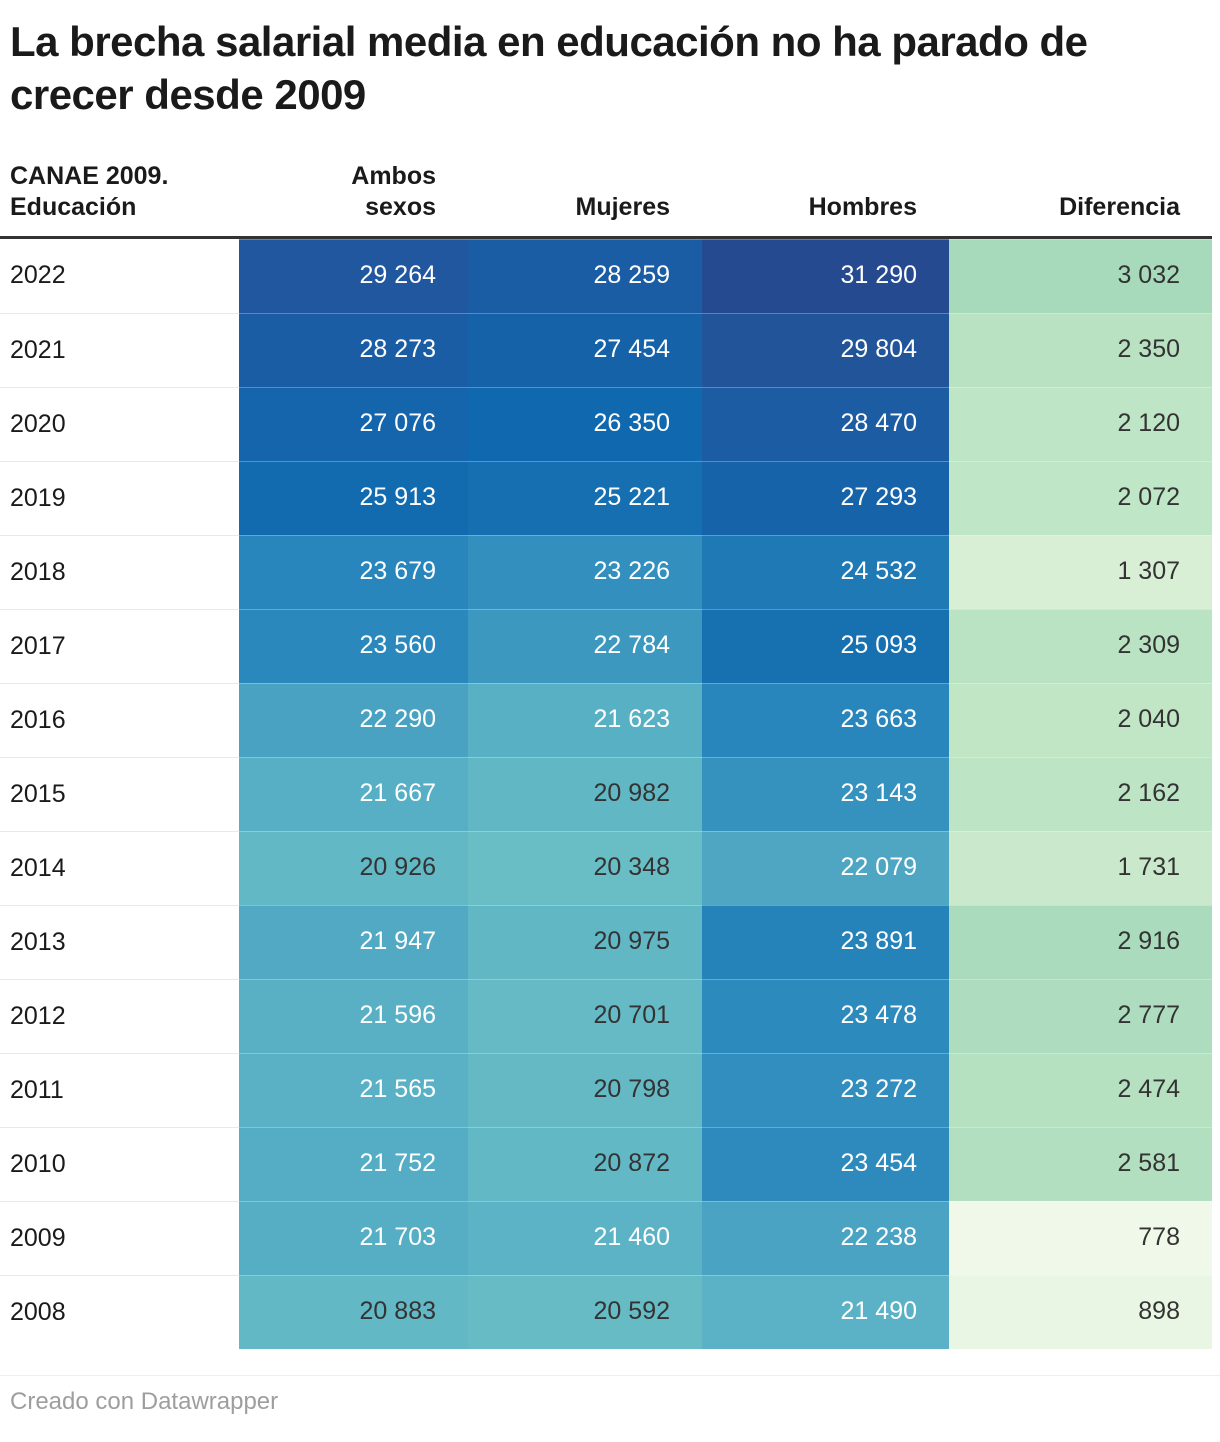  I want to click on row-year-label: 2020, so click(119, 423).